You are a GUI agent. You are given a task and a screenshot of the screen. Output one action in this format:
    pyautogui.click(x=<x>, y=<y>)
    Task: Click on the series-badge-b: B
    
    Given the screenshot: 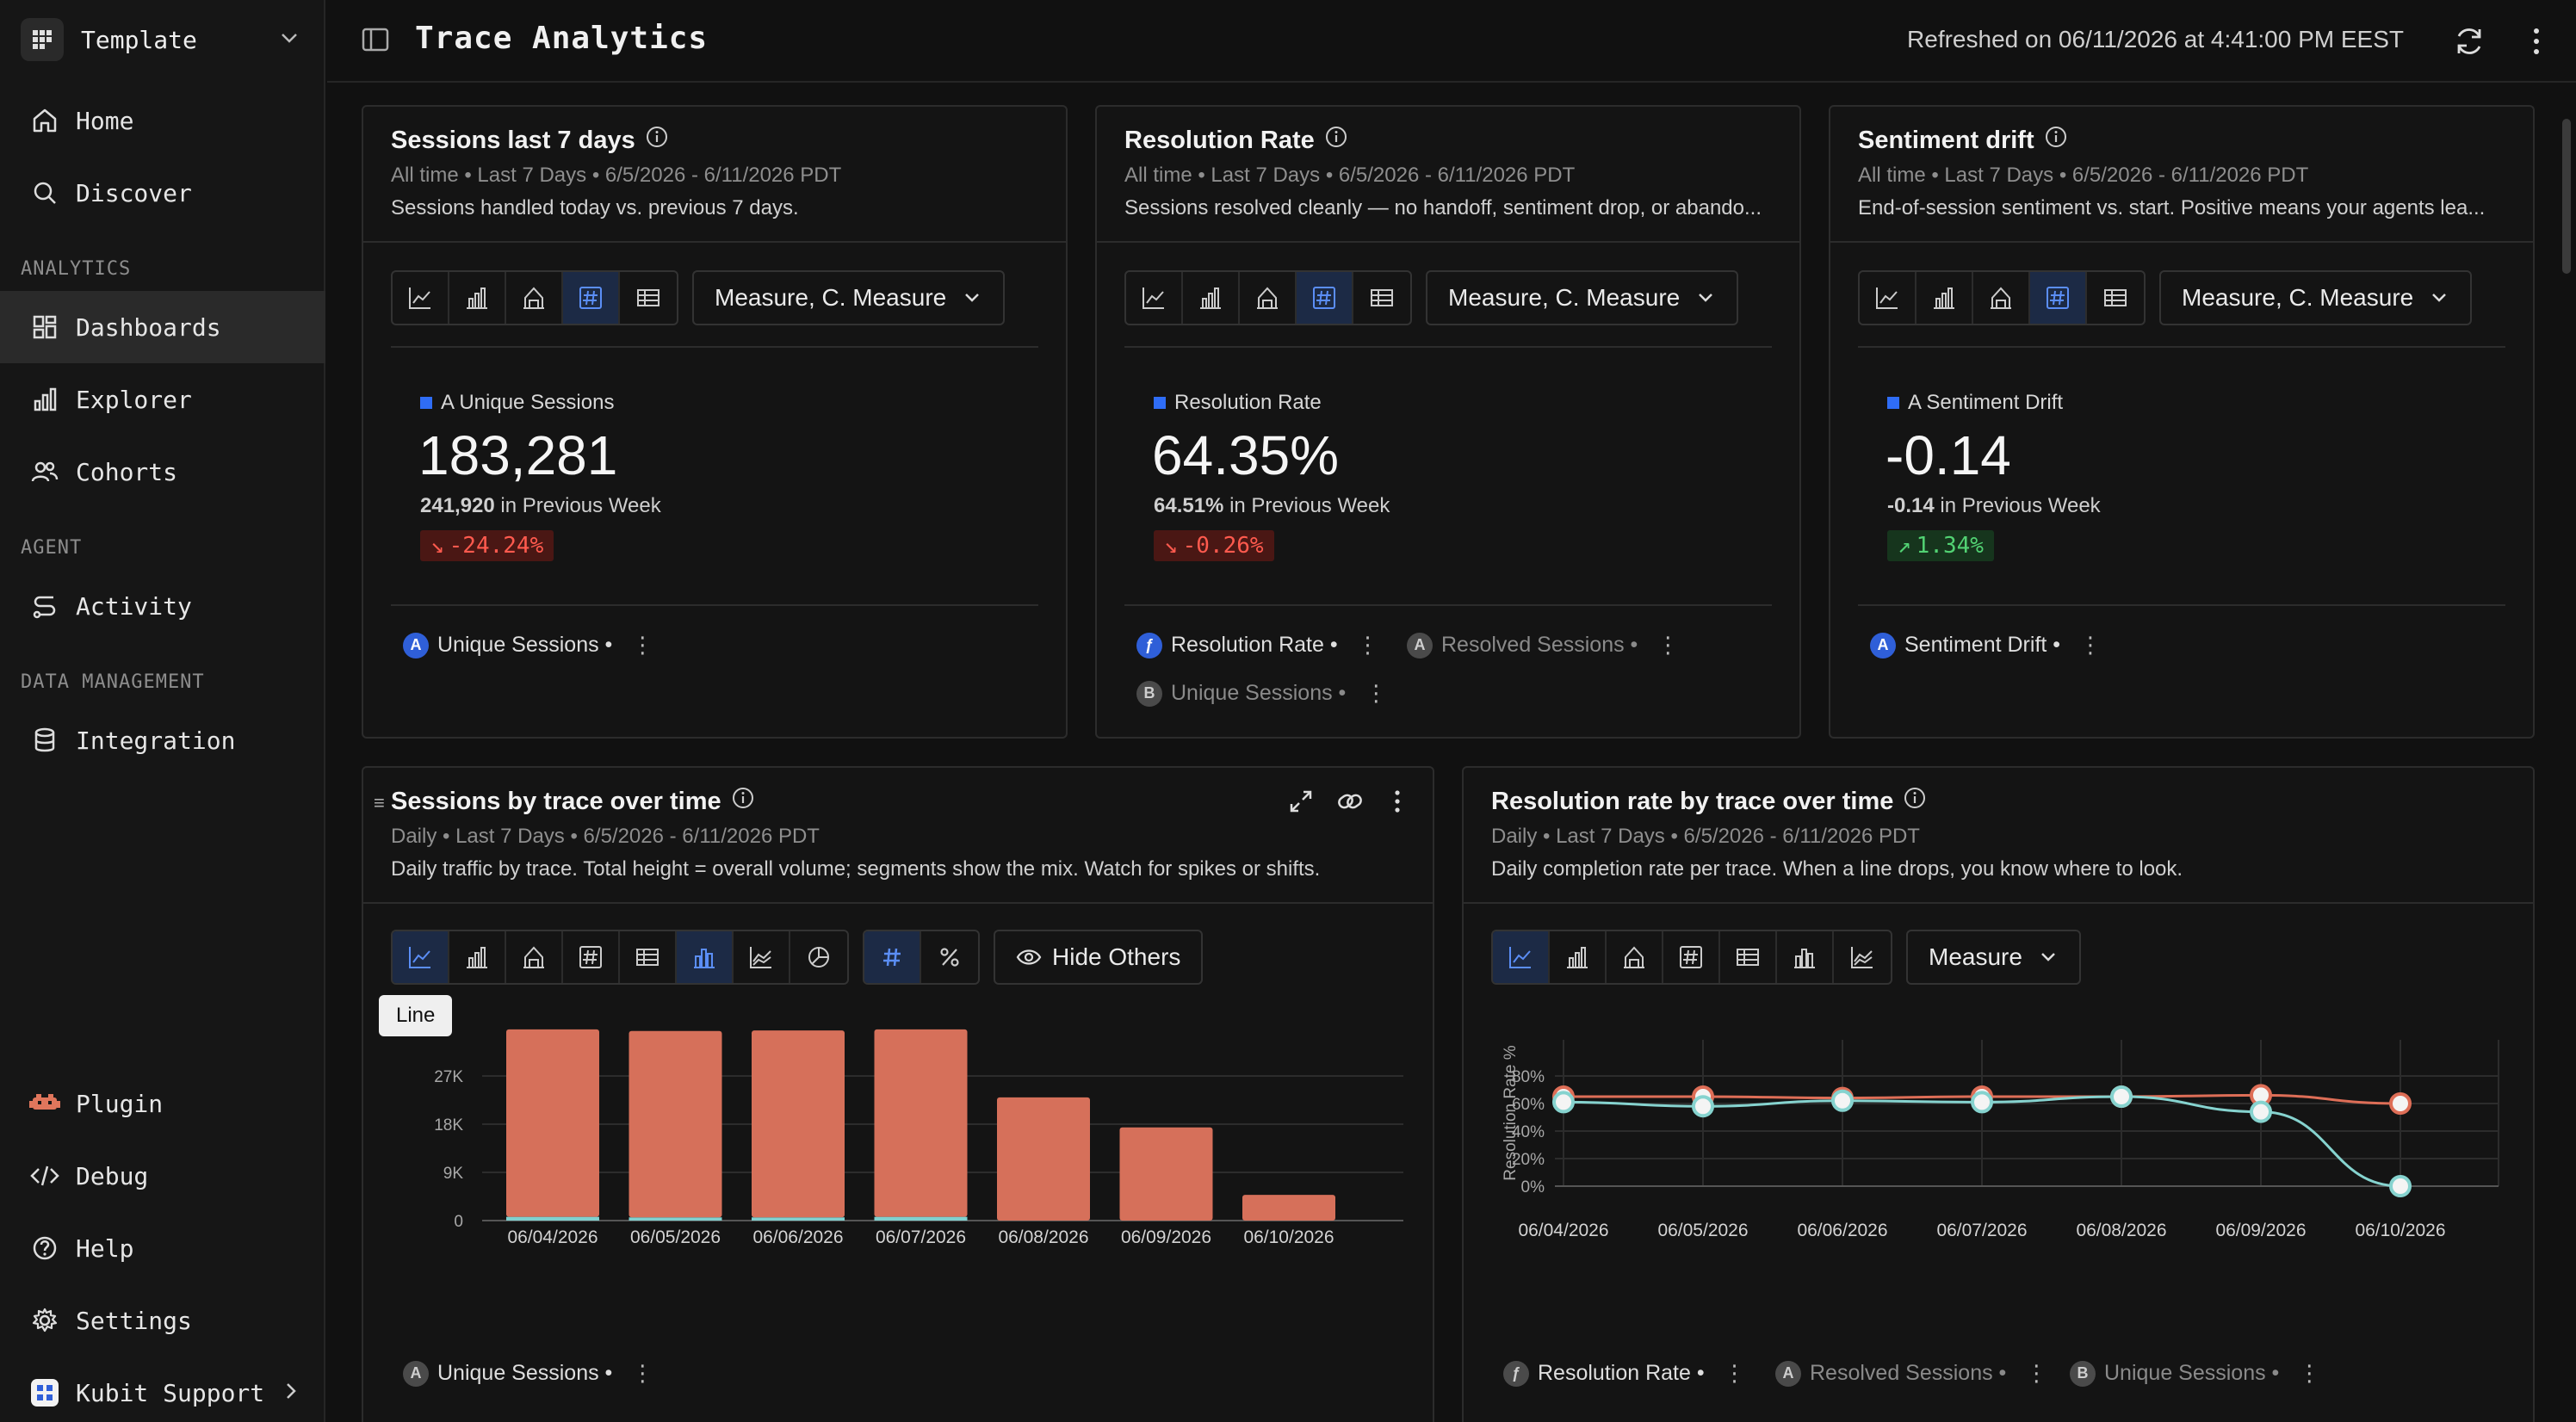 What is the action you would take?
    pyautogui.click(x=2083, y=1373)
    